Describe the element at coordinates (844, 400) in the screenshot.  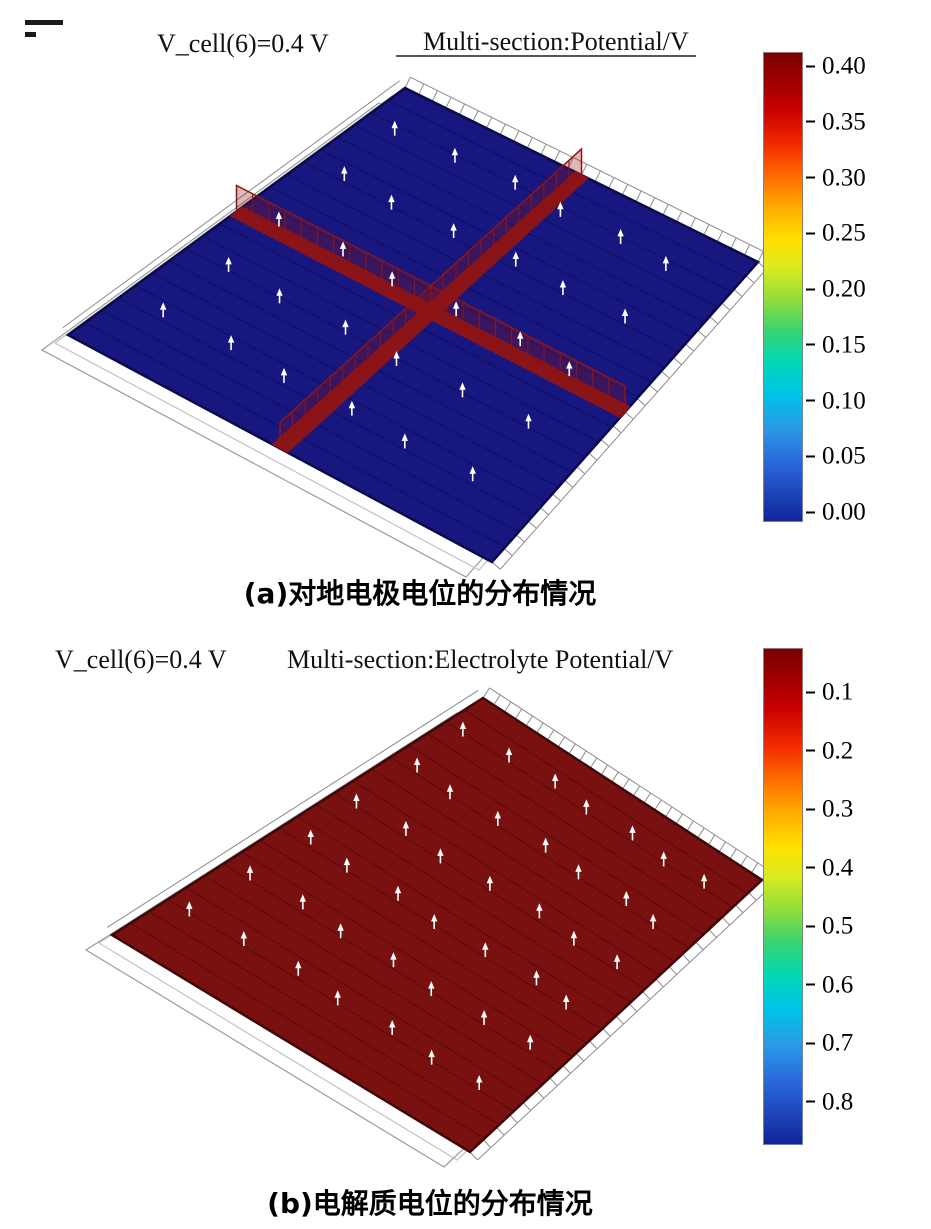
I see `tick-label: 0.10` at that location.